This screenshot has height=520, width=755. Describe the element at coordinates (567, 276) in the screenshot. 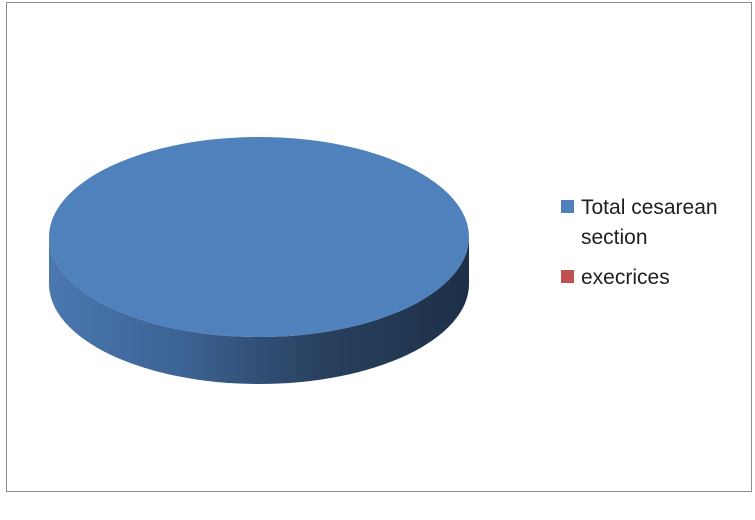

I see `legend-swatch-execrices` at that location.